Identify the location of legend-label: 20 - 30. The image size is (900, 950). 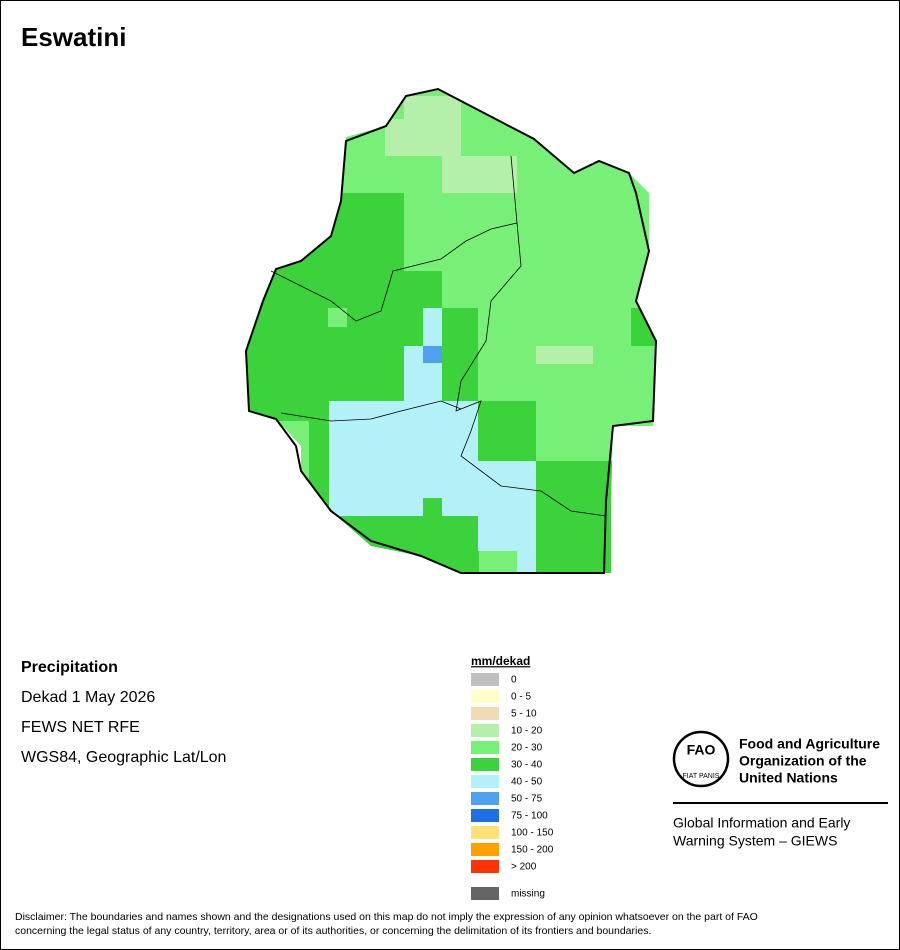
(527, 748).